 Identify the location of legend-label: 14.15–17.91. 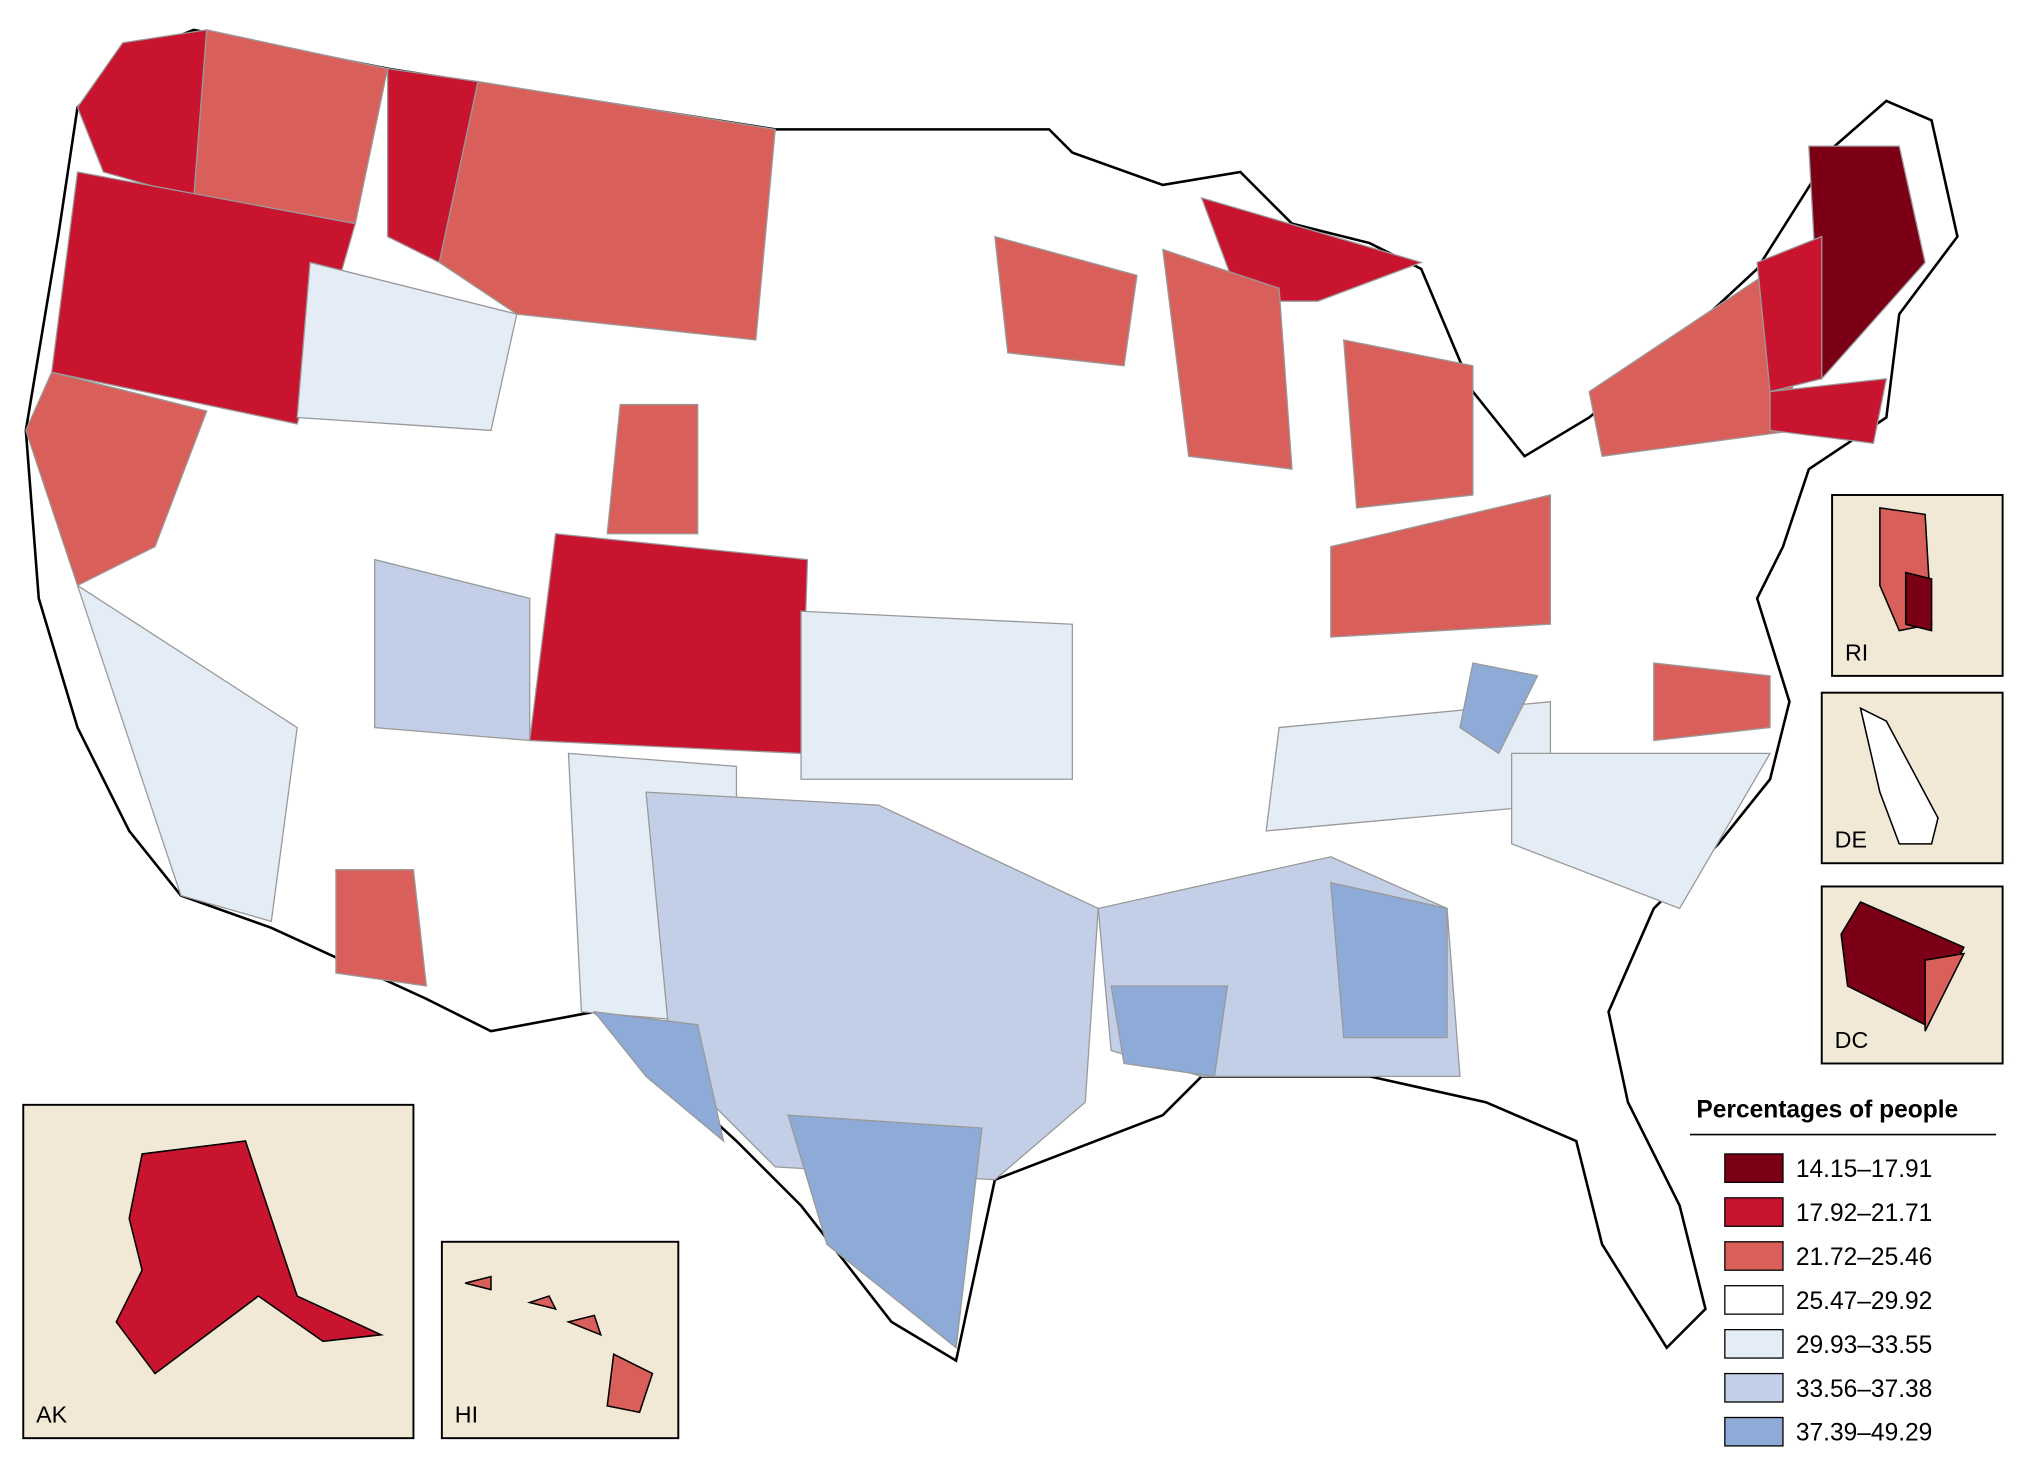
(1864, 1169).